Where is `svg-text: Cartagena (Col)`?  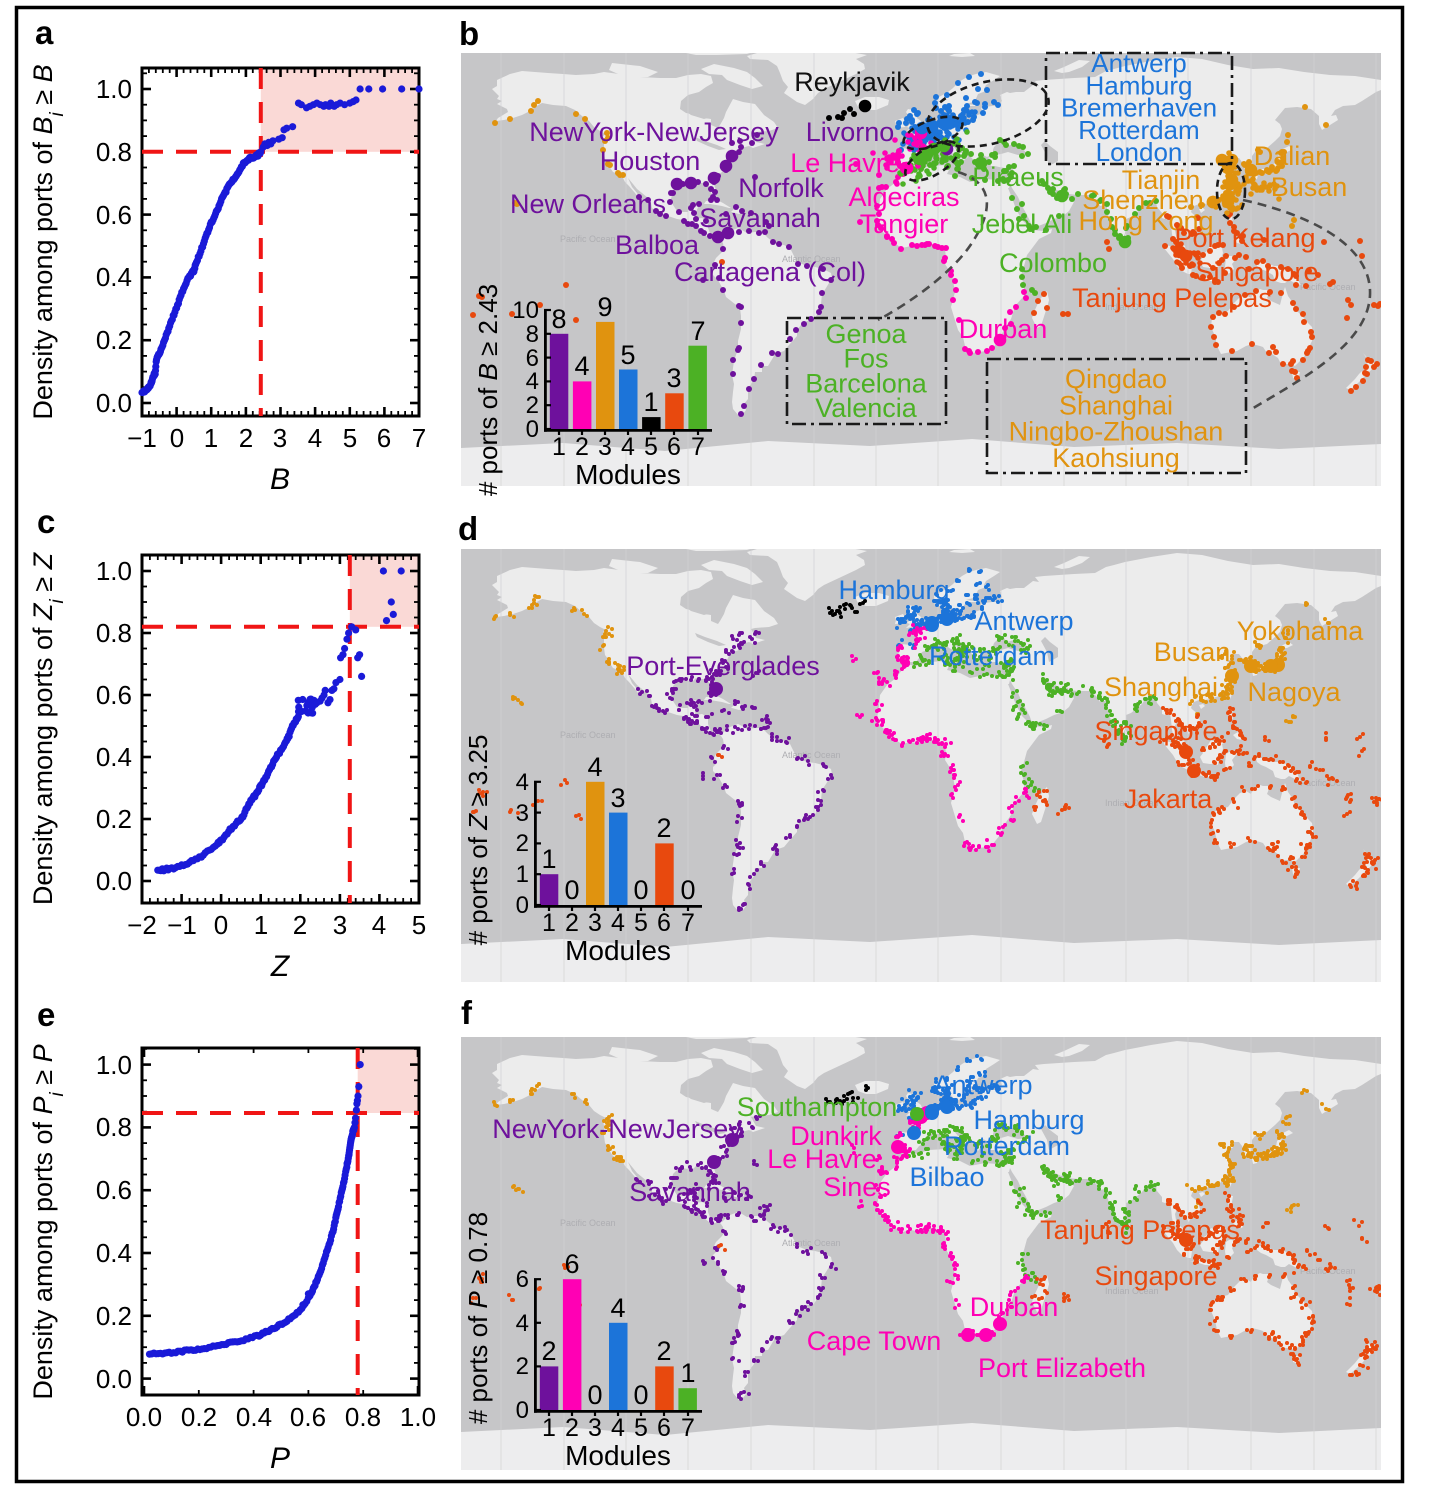
svg-text: Cartagena (Col) is located at coordinates (770, 272).